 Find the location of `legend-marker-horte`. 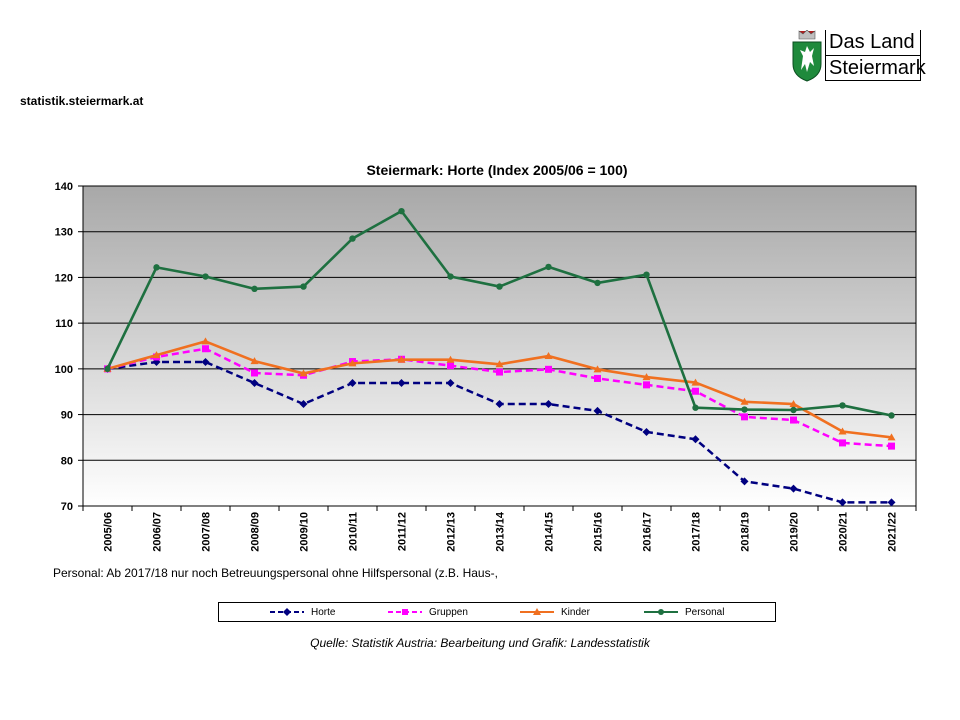

legend-marker-horte is located at coordinates (287, 612).